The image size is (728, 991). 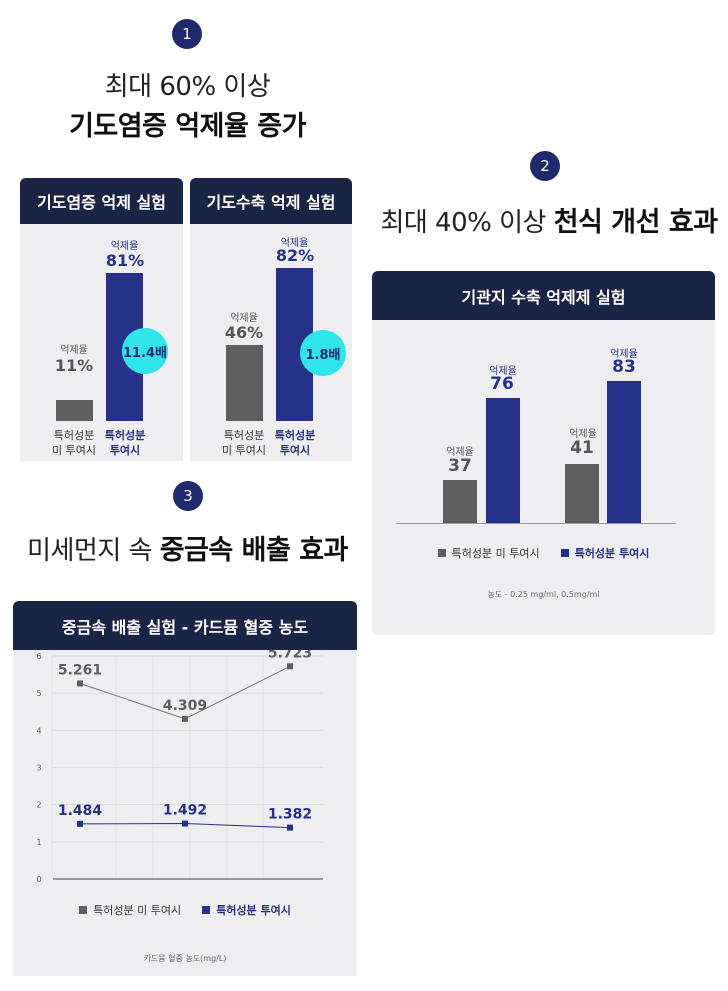 What do you see at coordinates (38, 768) in the screenshot?
I see `y-tick-label: 3` at bounding box center [38, 768].